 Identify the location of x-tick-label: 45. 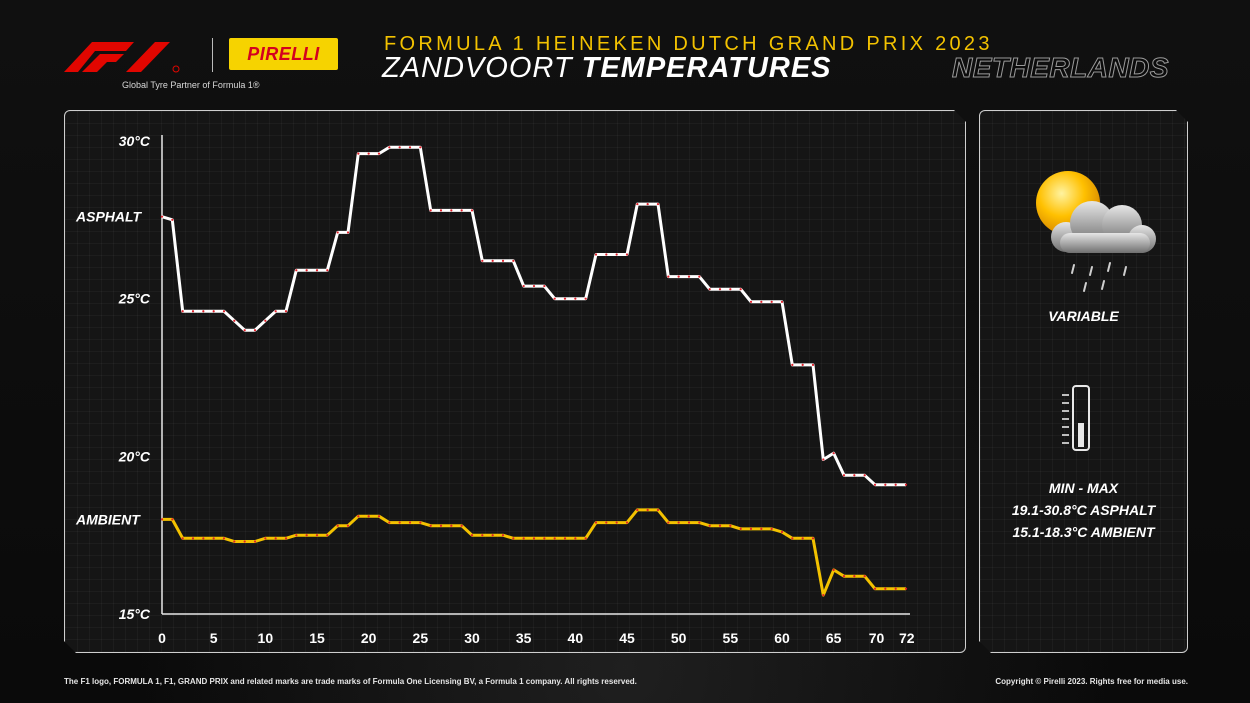
(627, 638).